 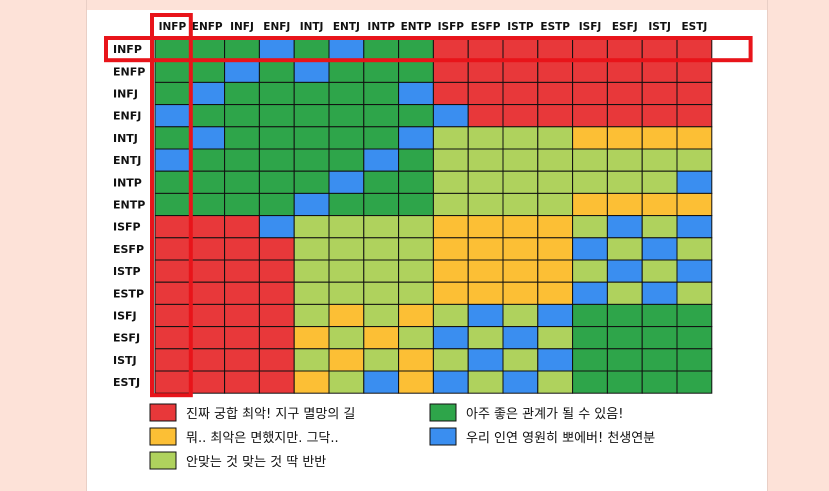 What do you see at coordinates (520, 338) in the screenshot?
I see `cell-esfj-istp` at bounding box center [520, 338].